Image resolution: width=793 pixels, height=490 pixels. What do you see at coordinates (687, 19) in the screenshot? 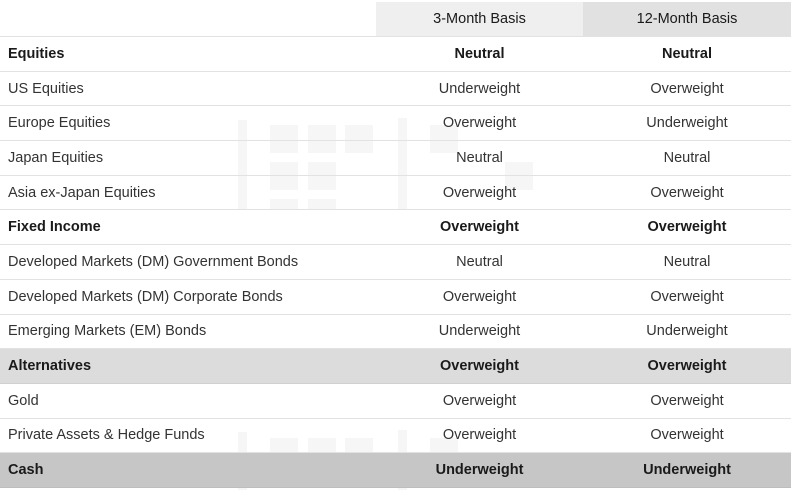
I see `header-12-month: 12-Month Basis` at bounding box center [687, 19].